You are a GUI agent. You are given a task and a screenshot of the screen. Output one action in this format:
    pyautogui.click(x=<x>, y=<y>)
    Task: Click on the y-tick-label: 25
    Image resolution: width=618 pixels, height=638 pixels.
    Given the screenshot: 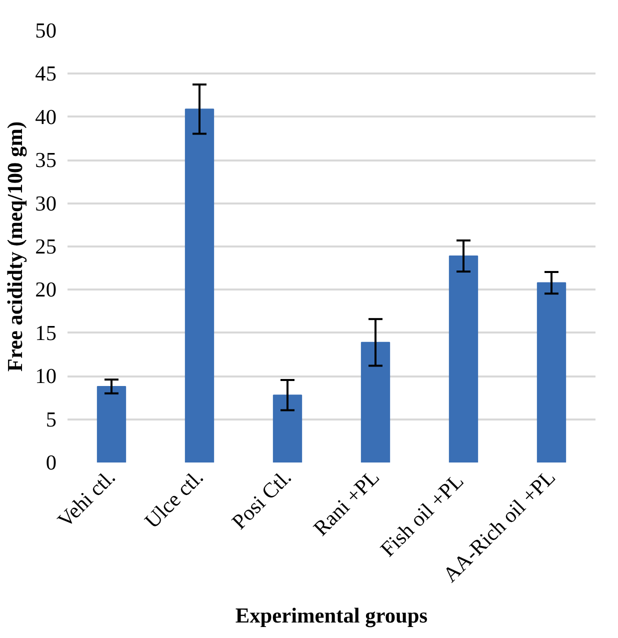 What is the action you would take?
    pyautogui.click(x=45, y=246)
    